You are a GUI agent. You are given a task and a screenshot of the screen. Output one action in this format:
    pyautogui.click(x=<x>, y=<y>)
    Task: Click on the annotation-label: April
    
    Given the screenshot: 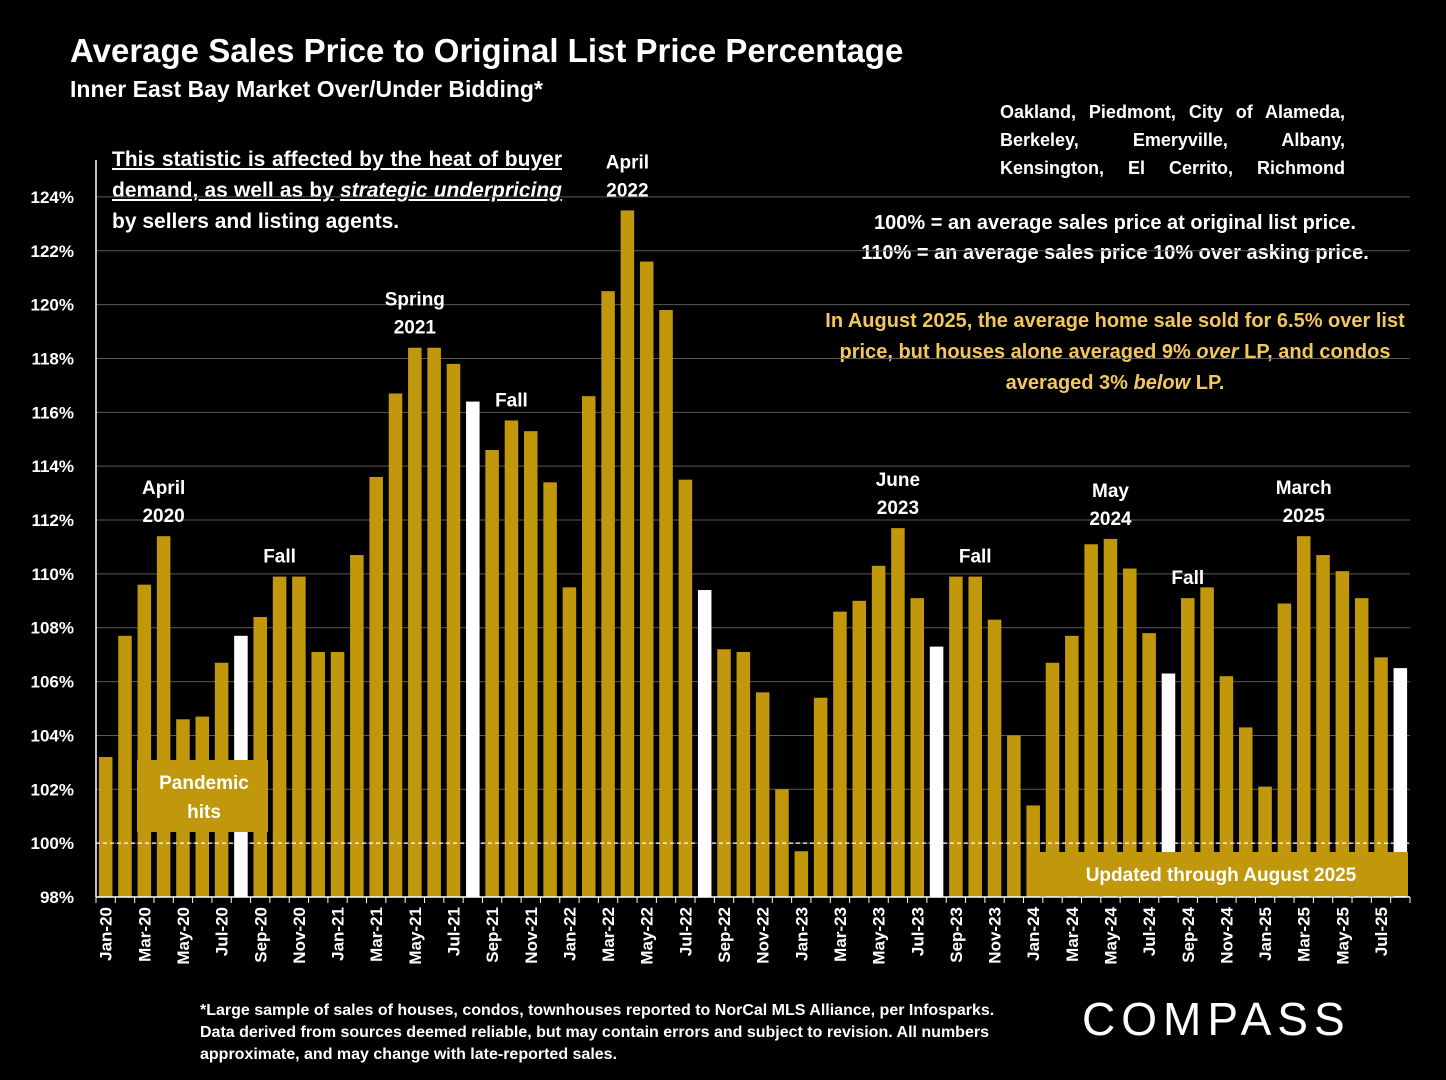 What is the action you would take?
    pyautogui.click(x=627, y=162)
    